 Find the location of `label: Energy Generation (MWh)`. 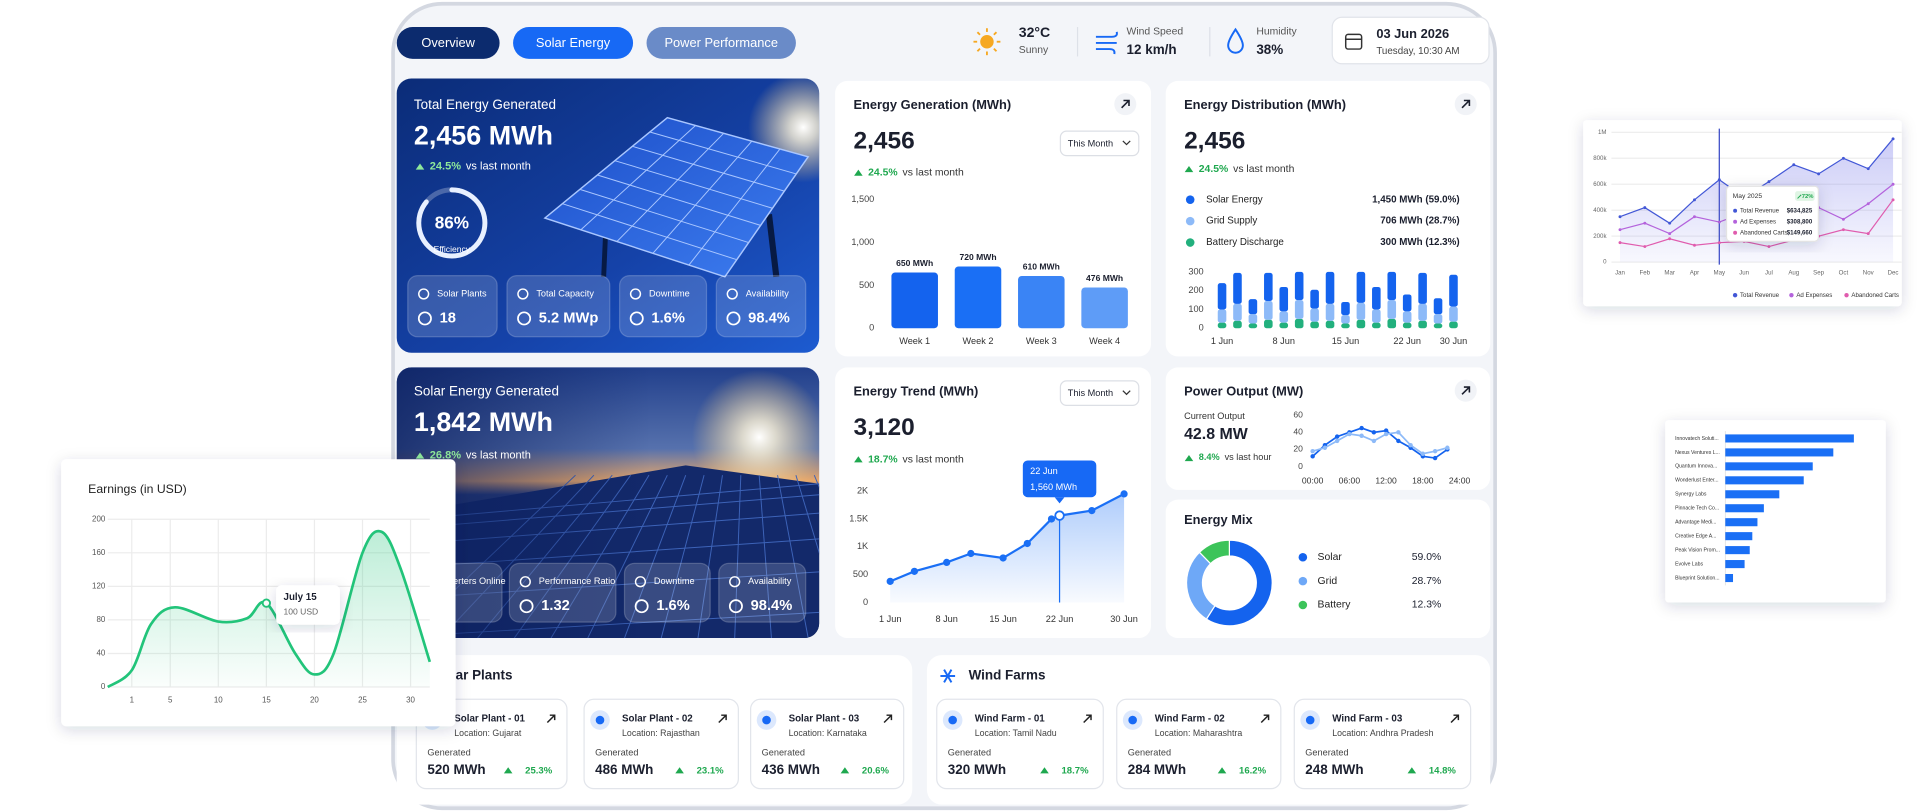

label: Energy Generation (MWh) is located at coordinates (932, 104).